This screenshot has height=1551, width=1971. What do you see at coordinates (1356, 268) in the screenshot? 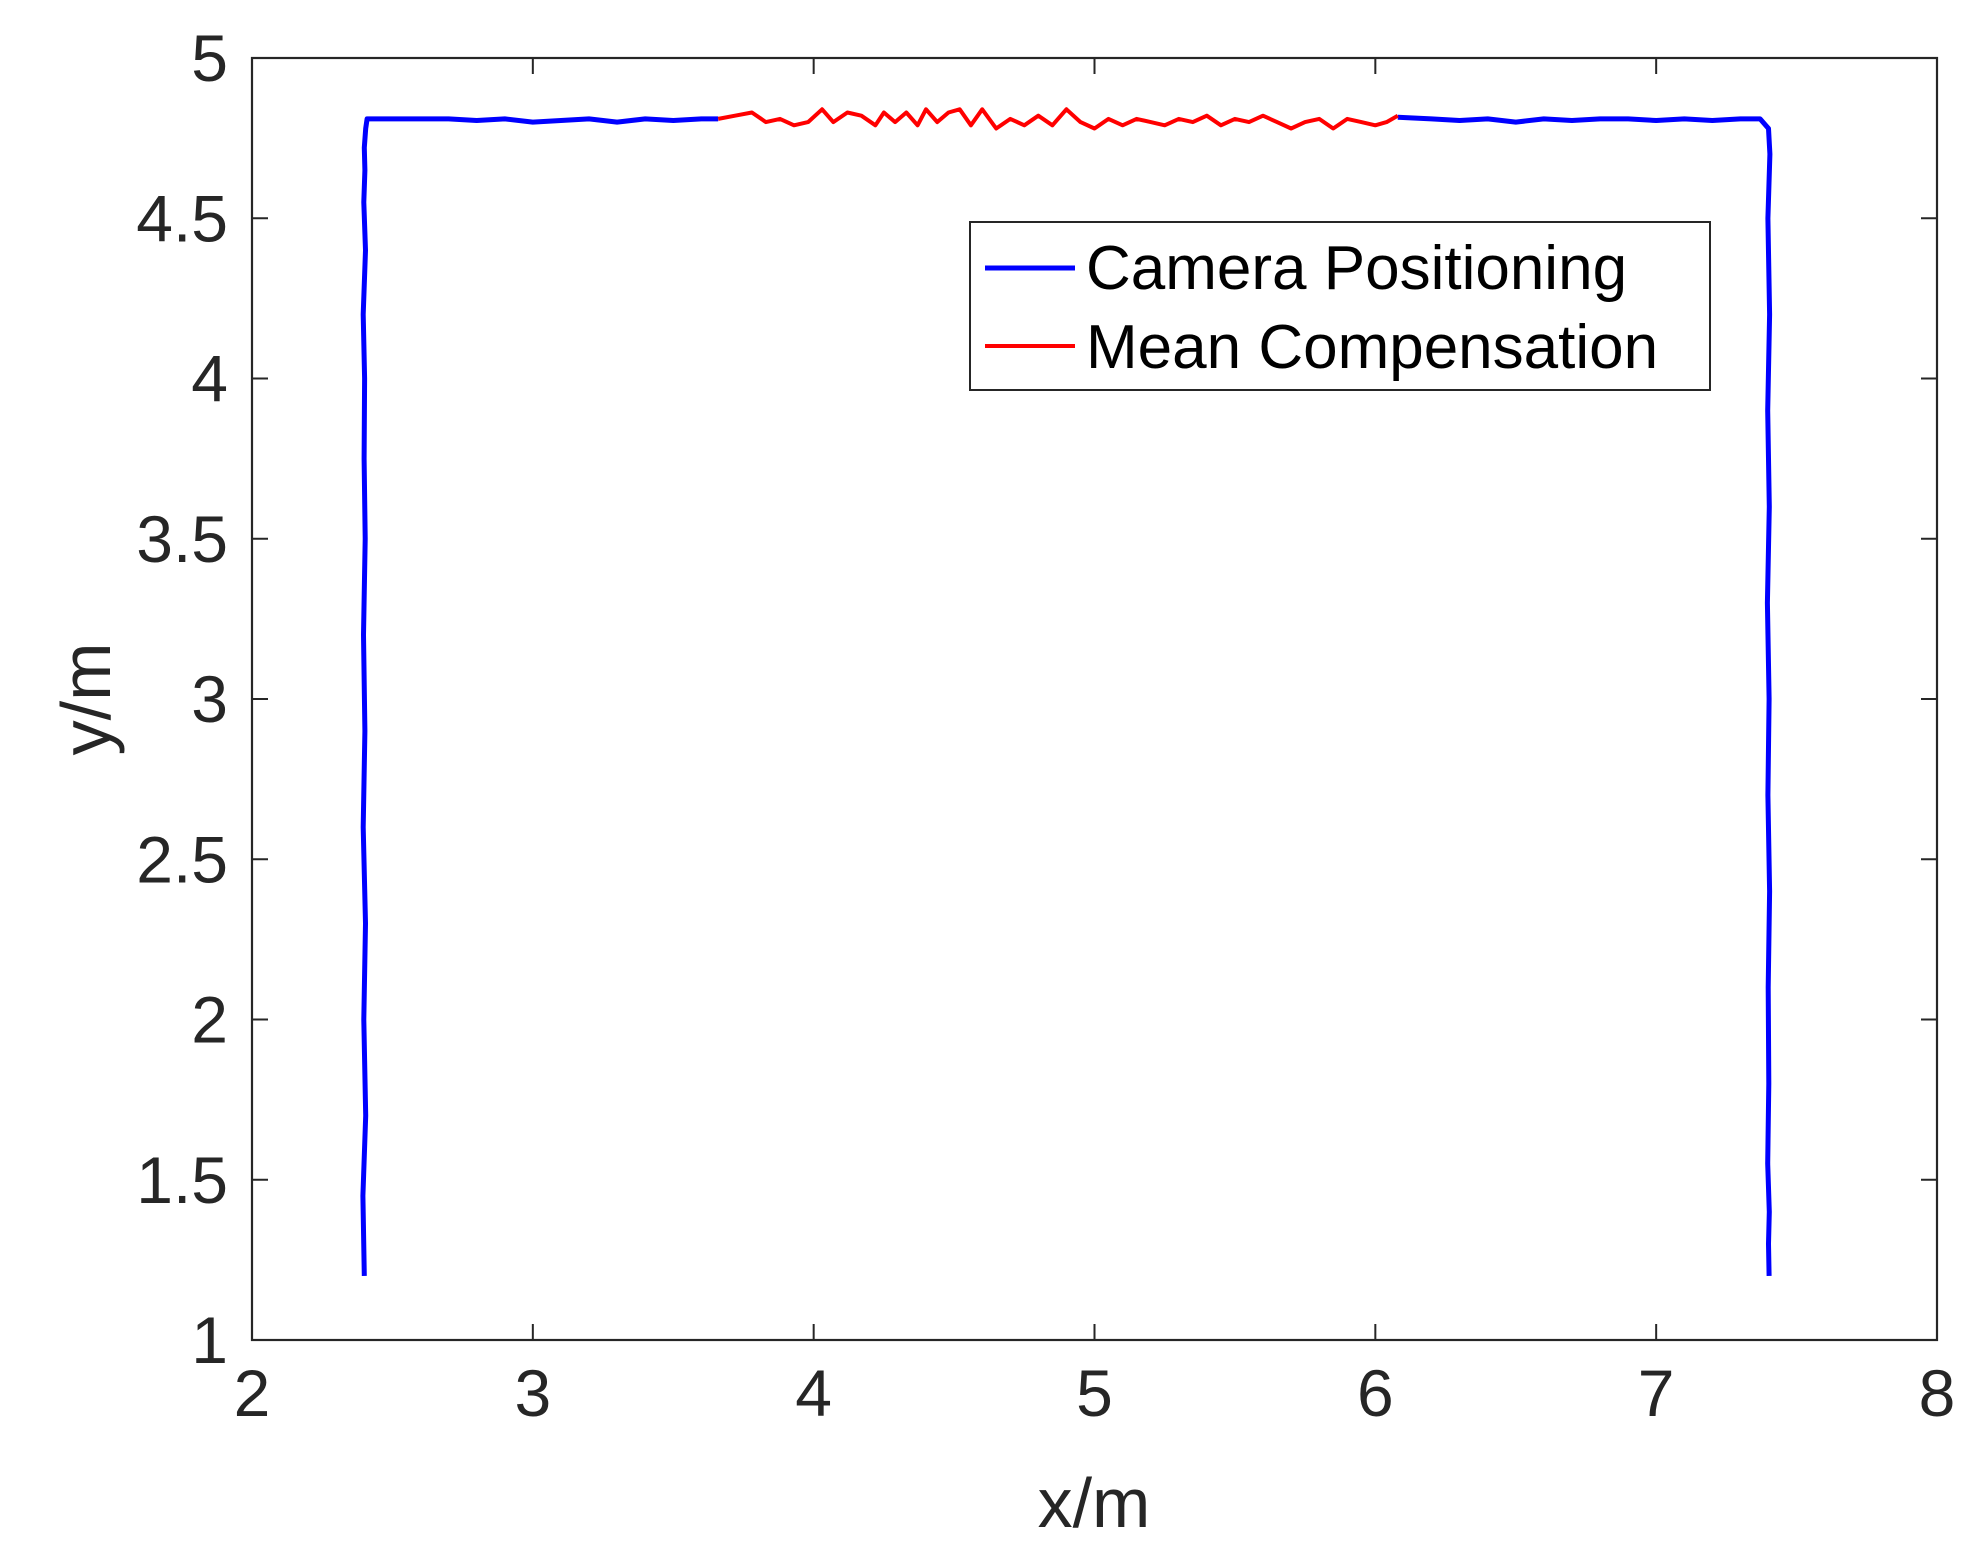
I see `legend-label-camera-positioning: Camera Positioning` at bounding box center [1356, 268].